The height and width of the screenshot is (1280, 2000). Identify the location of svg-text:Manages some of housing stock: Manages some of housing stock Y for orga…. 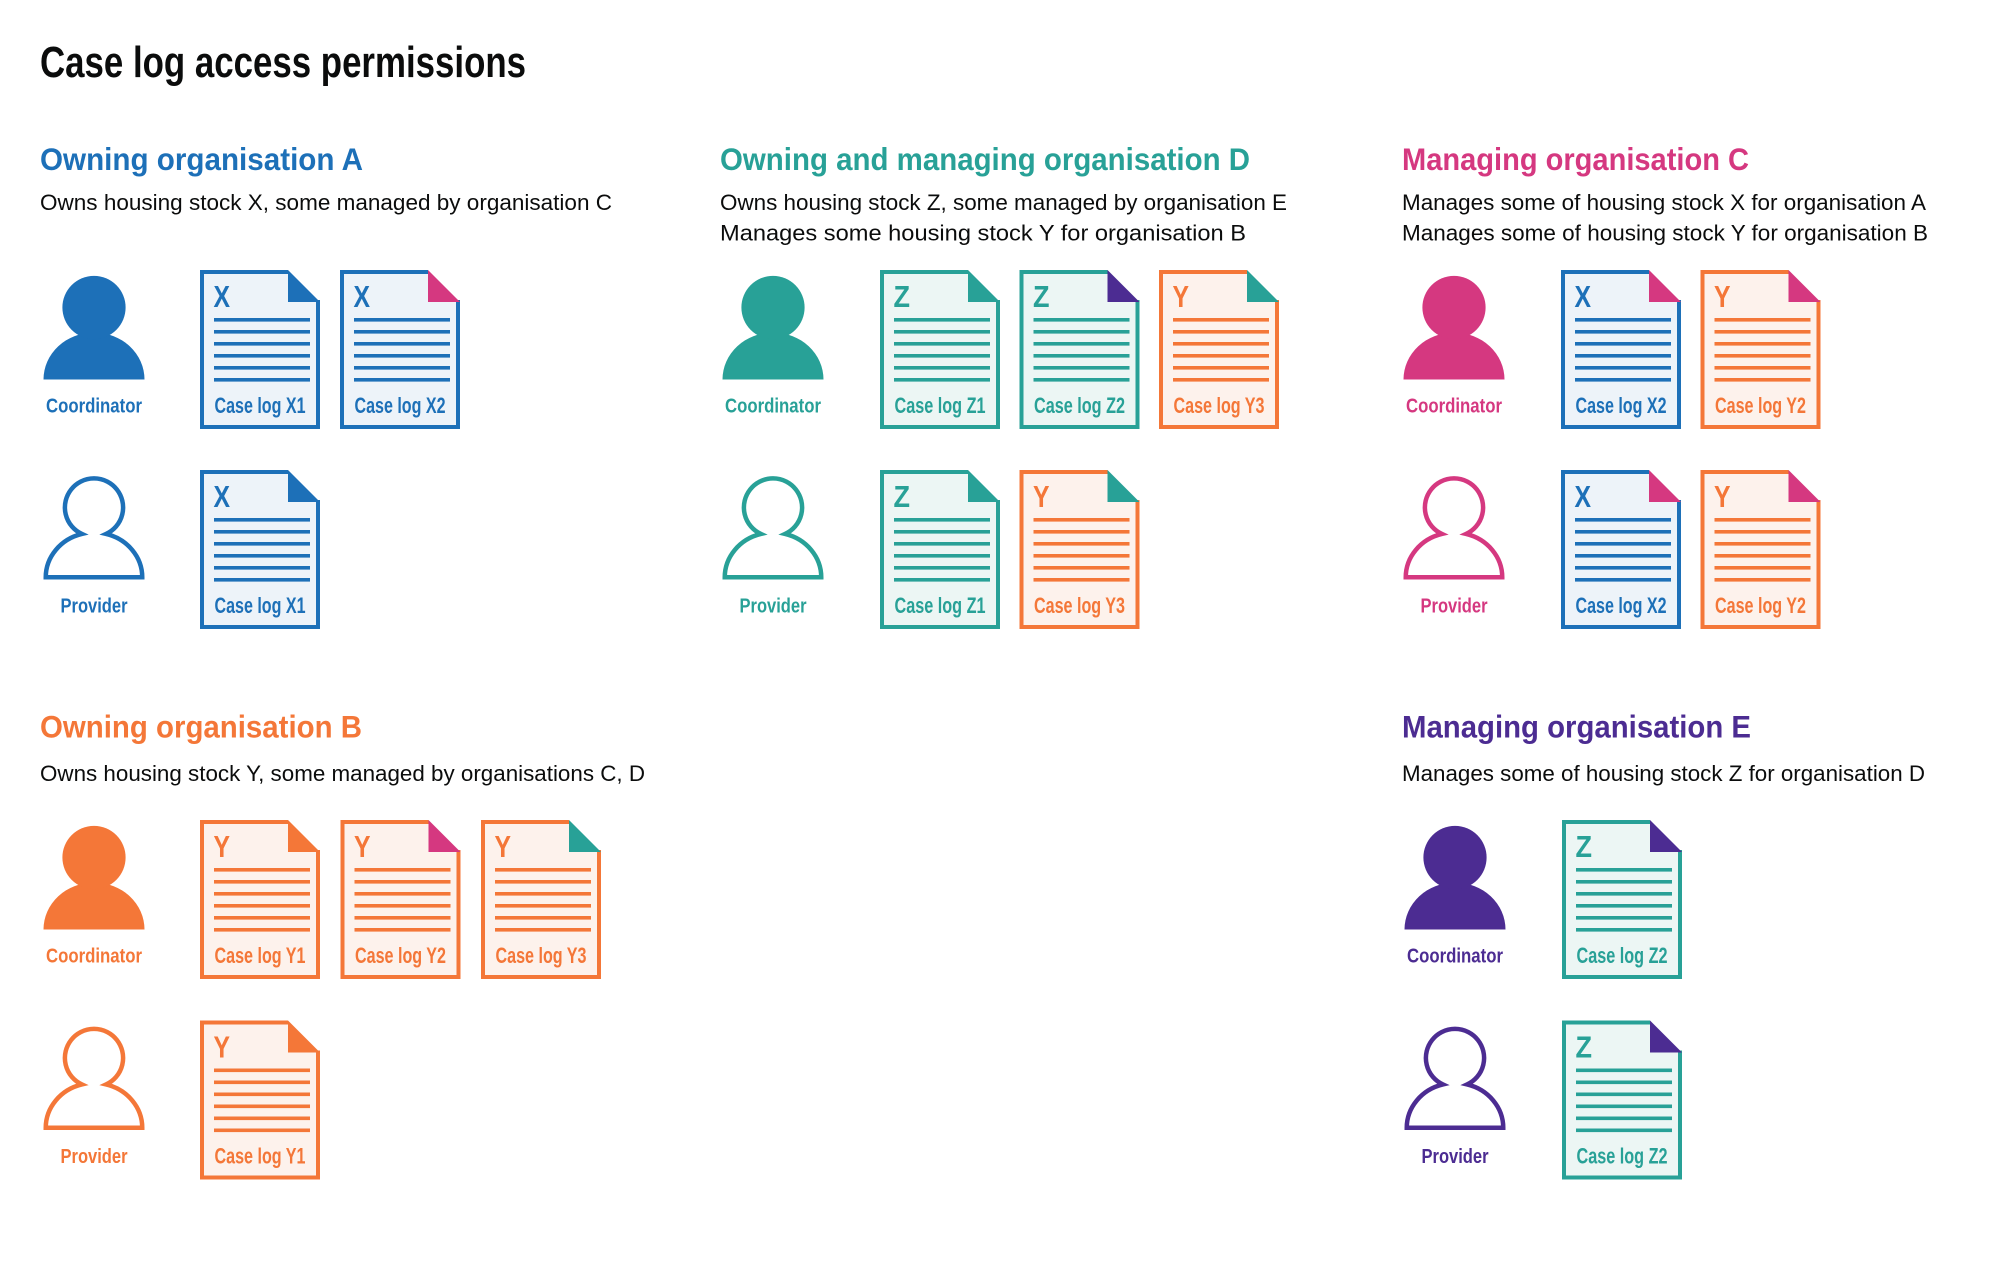
(1665, 233).